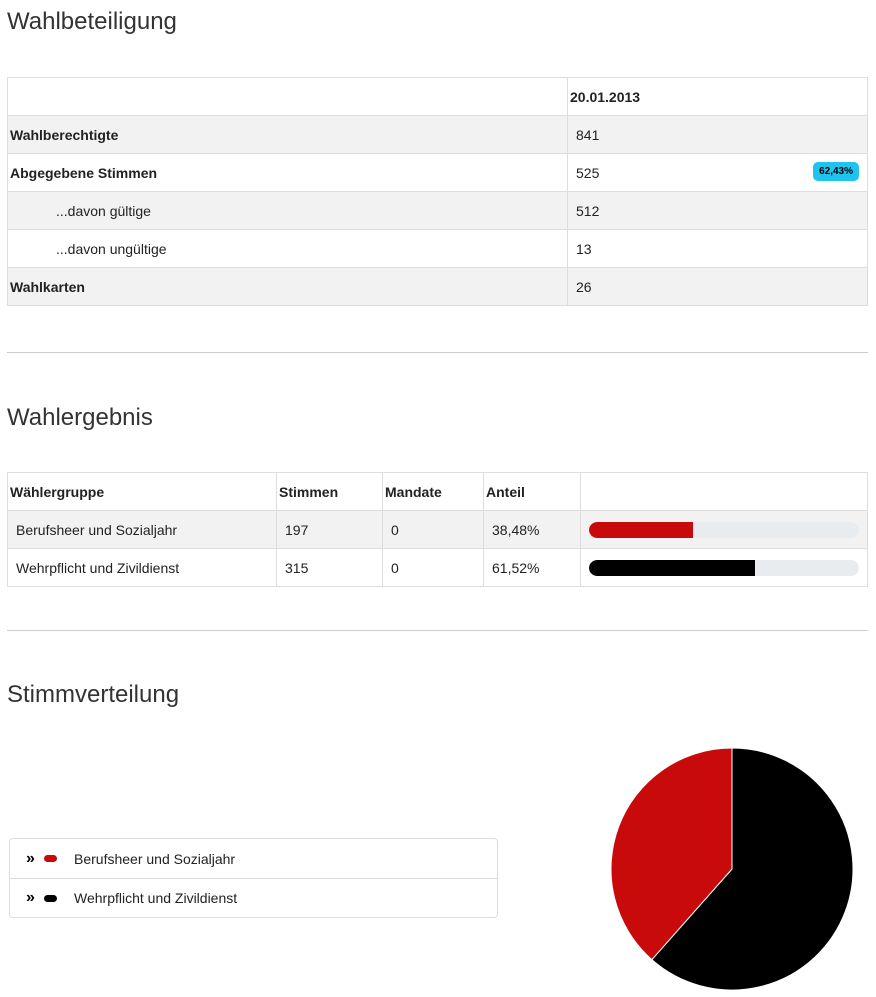 The width and height of the screenshot is (876, 997). I want to click on header-votes: Stimmen, so click(329, 491).